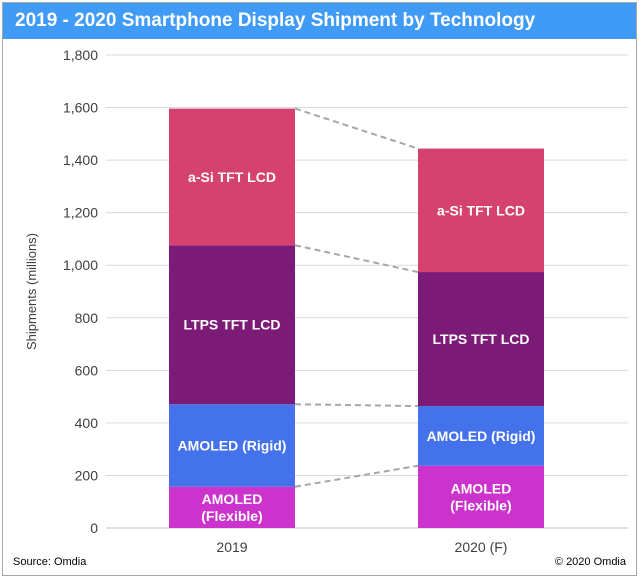  What do you see at coordinates (481, 547) in the screenshot?
I see `x-tick-label: 2020 (F)` at bounding box center [481, 547].